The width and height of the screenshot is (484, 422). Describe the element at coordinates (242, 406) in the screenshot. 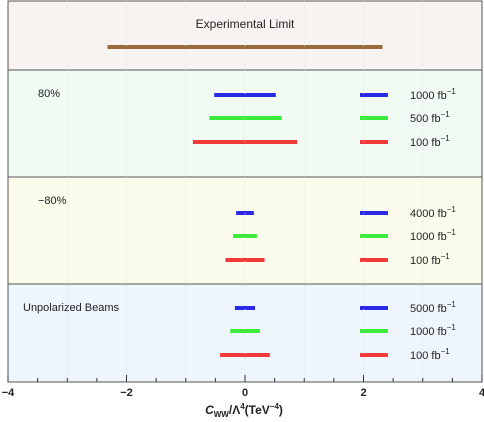

I see `x-axis-label-sup: 4` at that location.